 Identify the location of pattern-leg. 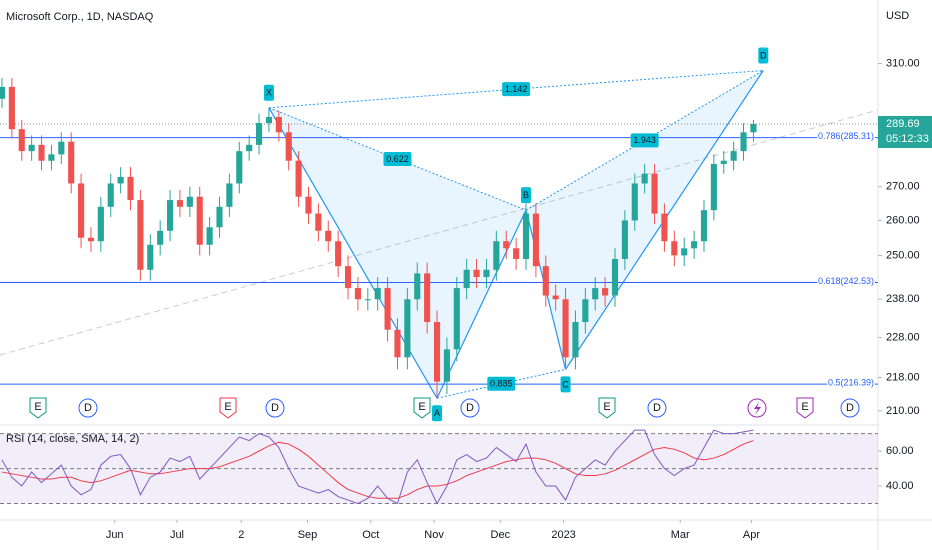
(481, 304).